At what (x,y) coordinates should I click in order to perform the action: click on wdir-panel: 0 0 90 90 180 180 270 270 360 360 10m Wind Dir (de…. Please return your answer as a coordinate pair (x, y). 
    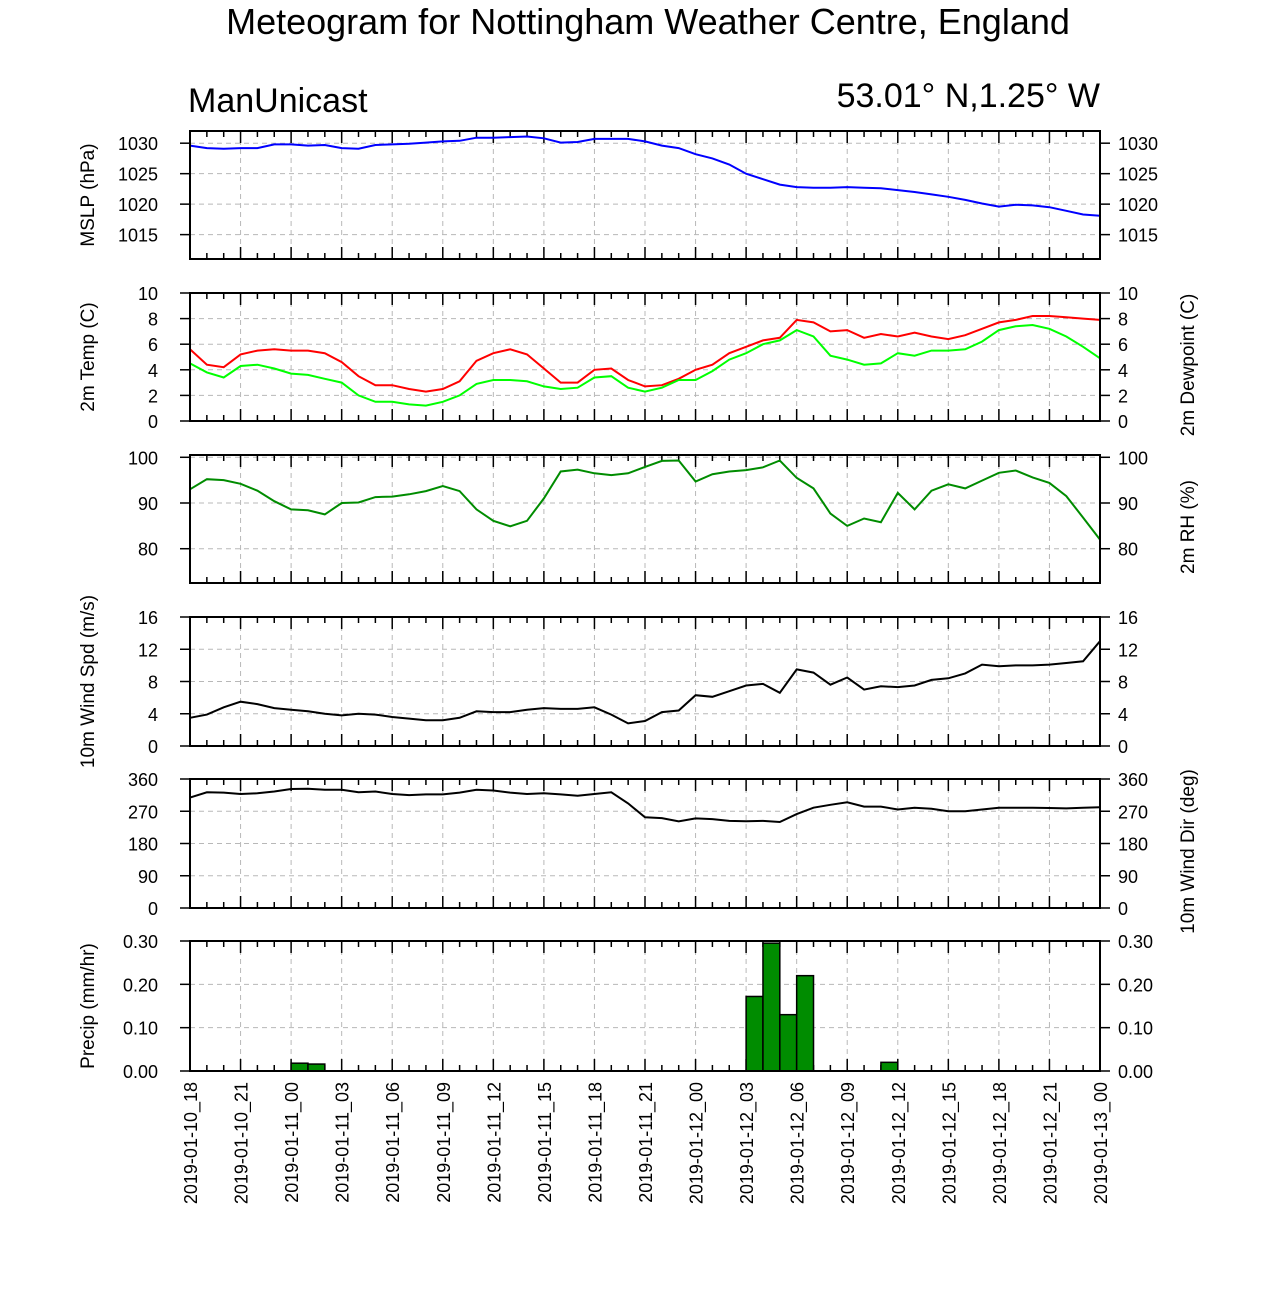
    Looking at the image, I should click on (663, 851).